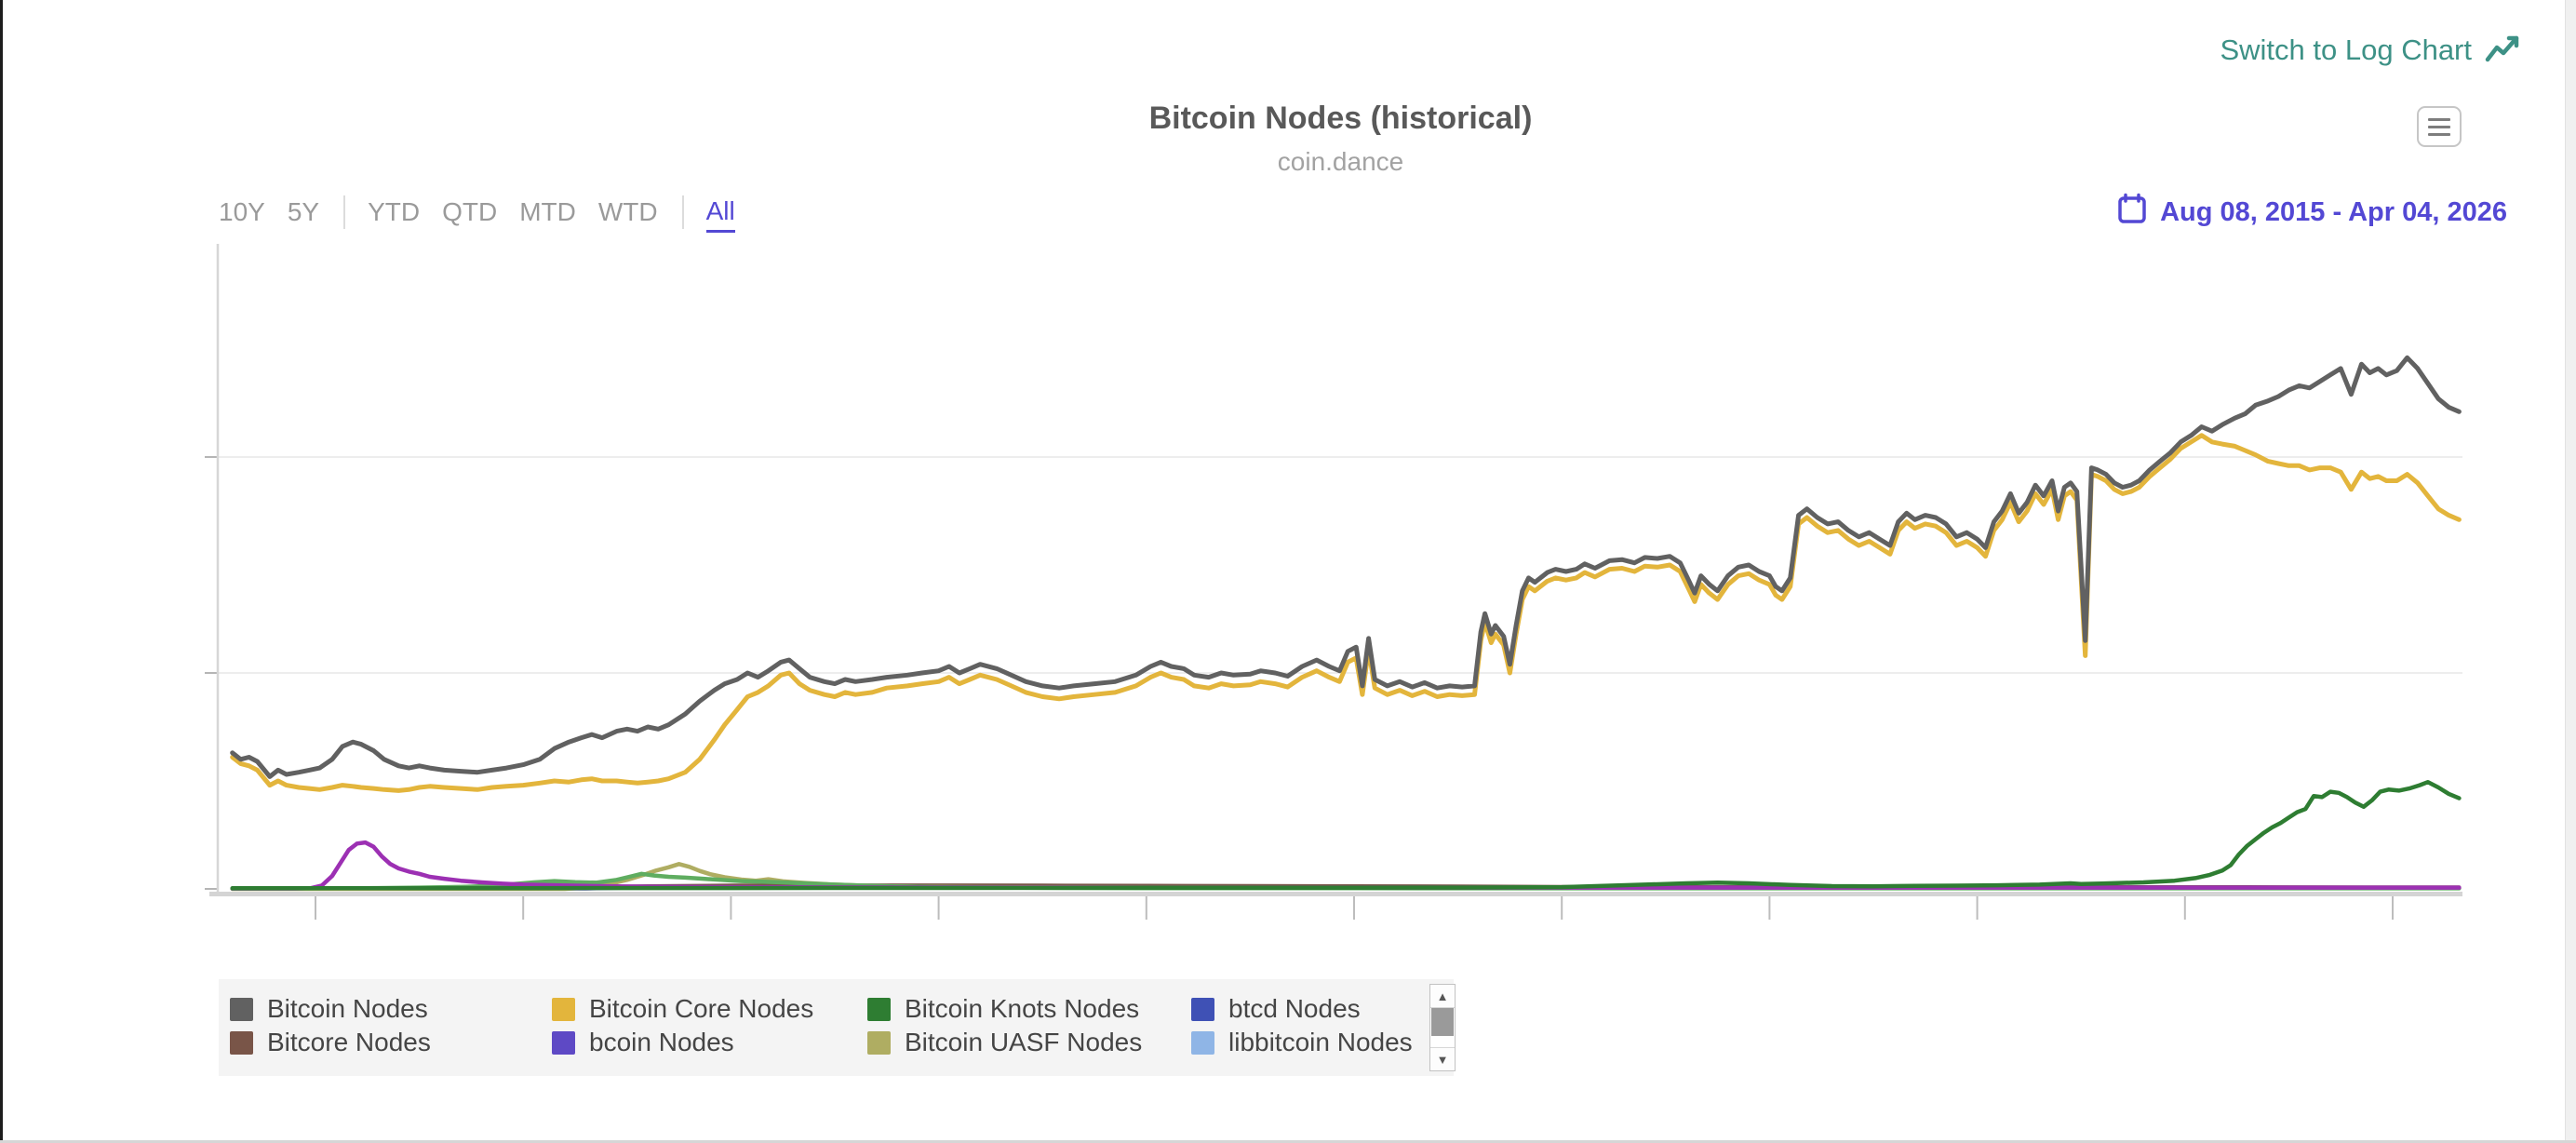 The width and height of the screenshot is (2576, 1143). Describe the element at coordinates (394, 211) in the screenshot. I see `range-button-ytd: YTD` at that location.